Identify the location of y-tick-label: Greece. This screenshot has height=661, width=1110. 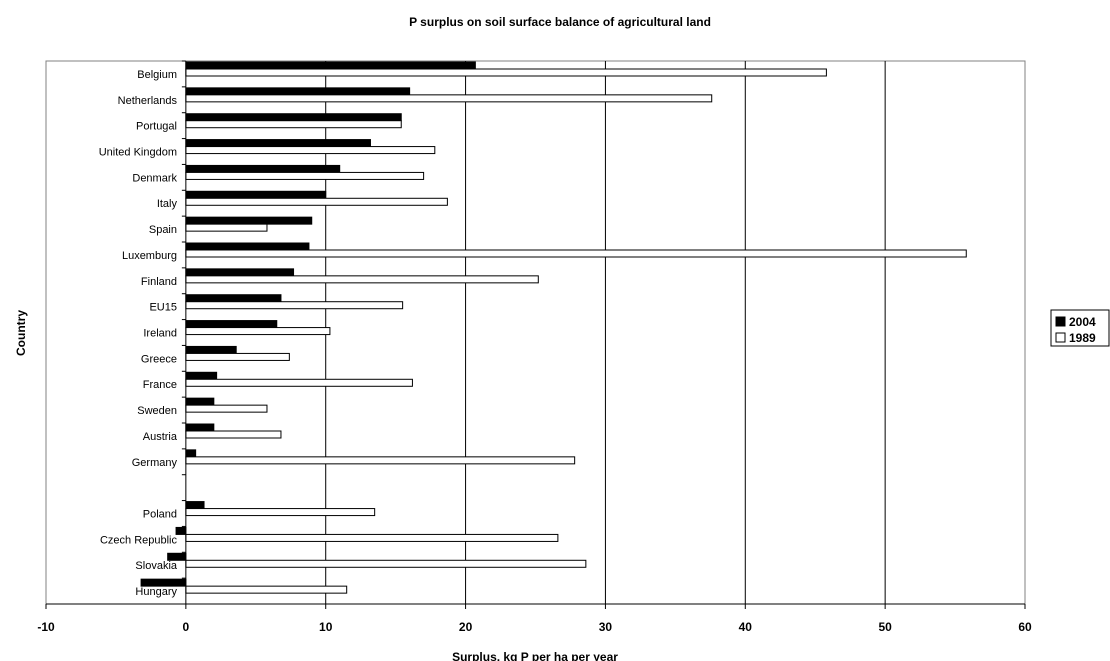
(159, 359).